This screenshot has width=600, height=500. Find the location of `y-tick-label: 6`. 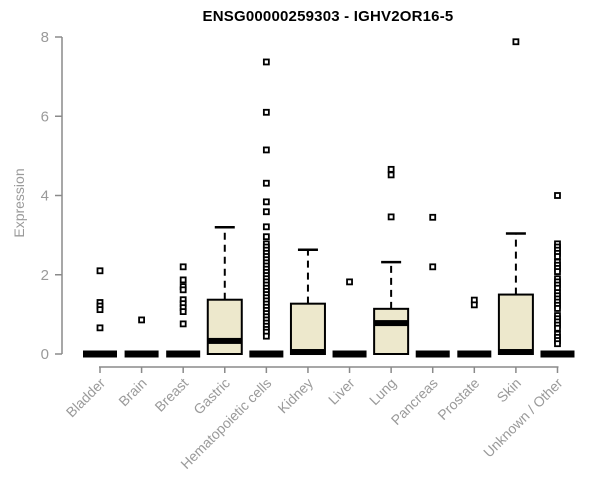

y-tick-label: 6 is located at coordinates (45, 116).